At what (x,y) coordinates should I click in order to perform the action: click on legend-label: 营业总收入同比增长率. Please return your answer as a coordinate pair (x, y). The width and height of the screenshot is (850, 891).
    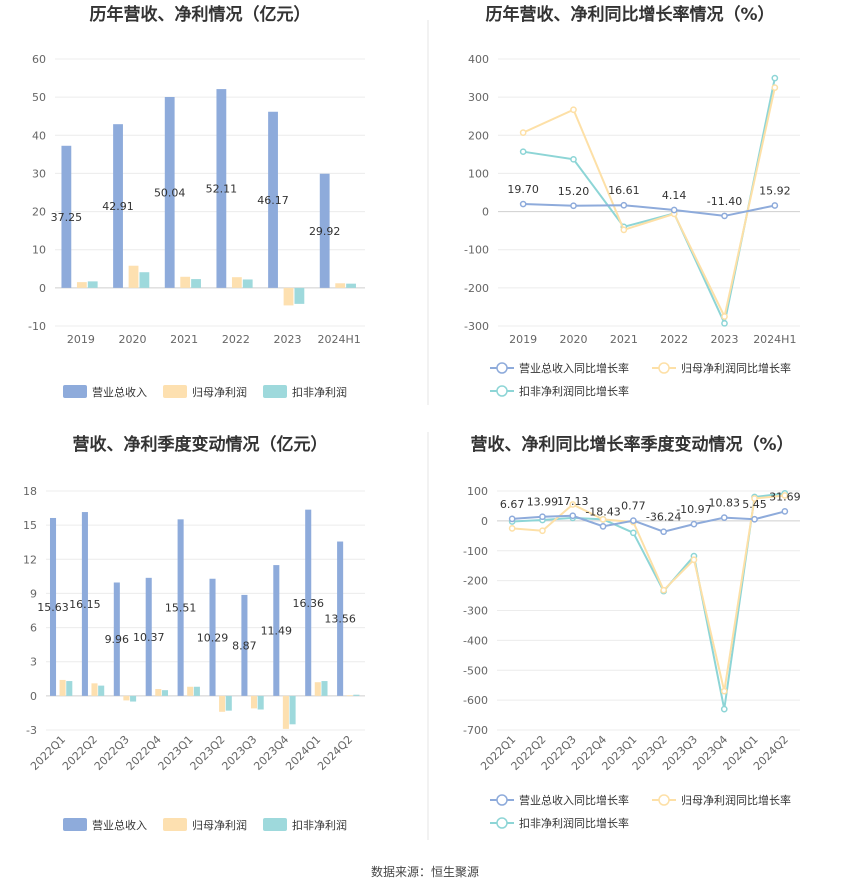
    Looking at the image, I should click on (574, 368).